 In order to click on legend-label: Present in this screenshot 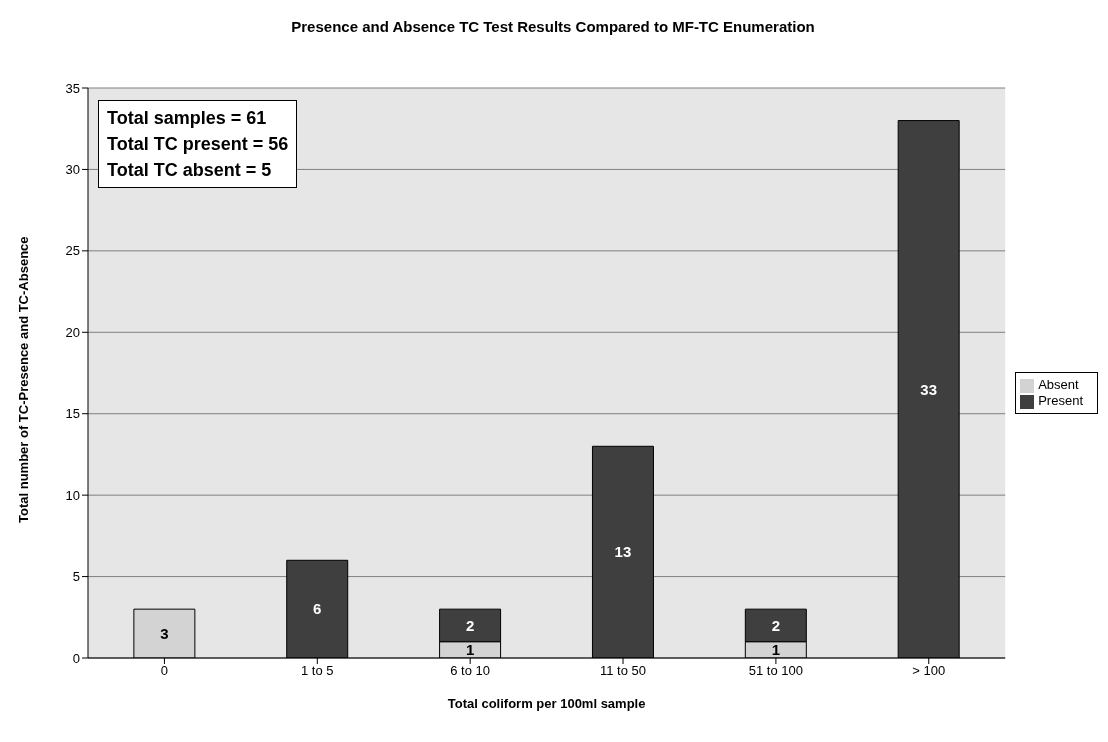, I will do `click(1060, 400)`.